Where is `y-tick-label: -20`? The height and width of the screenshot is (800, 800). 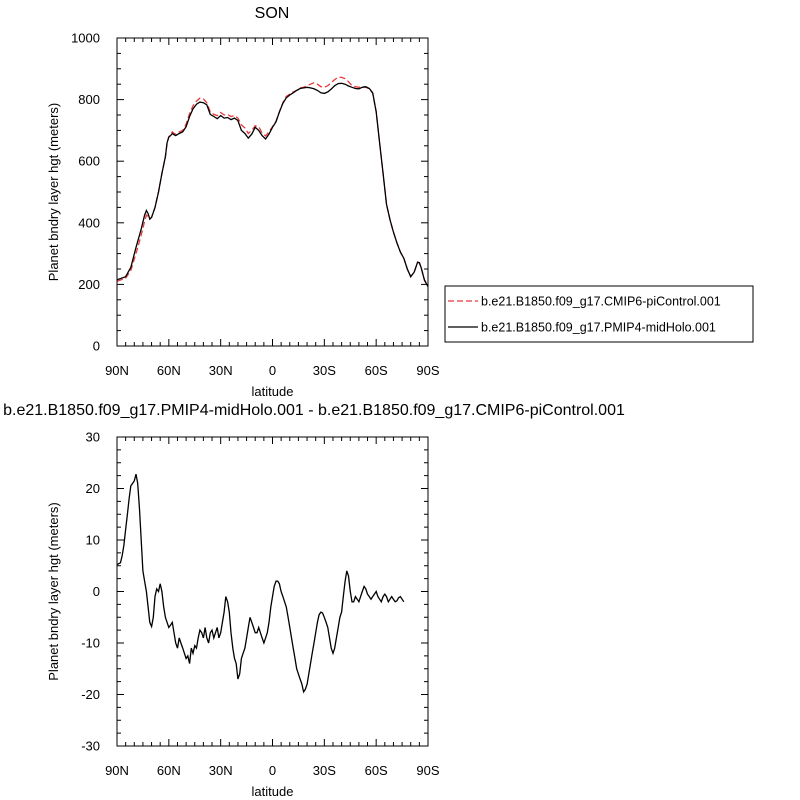
y-tick-label: -20 is located at coordinates (90, 694).